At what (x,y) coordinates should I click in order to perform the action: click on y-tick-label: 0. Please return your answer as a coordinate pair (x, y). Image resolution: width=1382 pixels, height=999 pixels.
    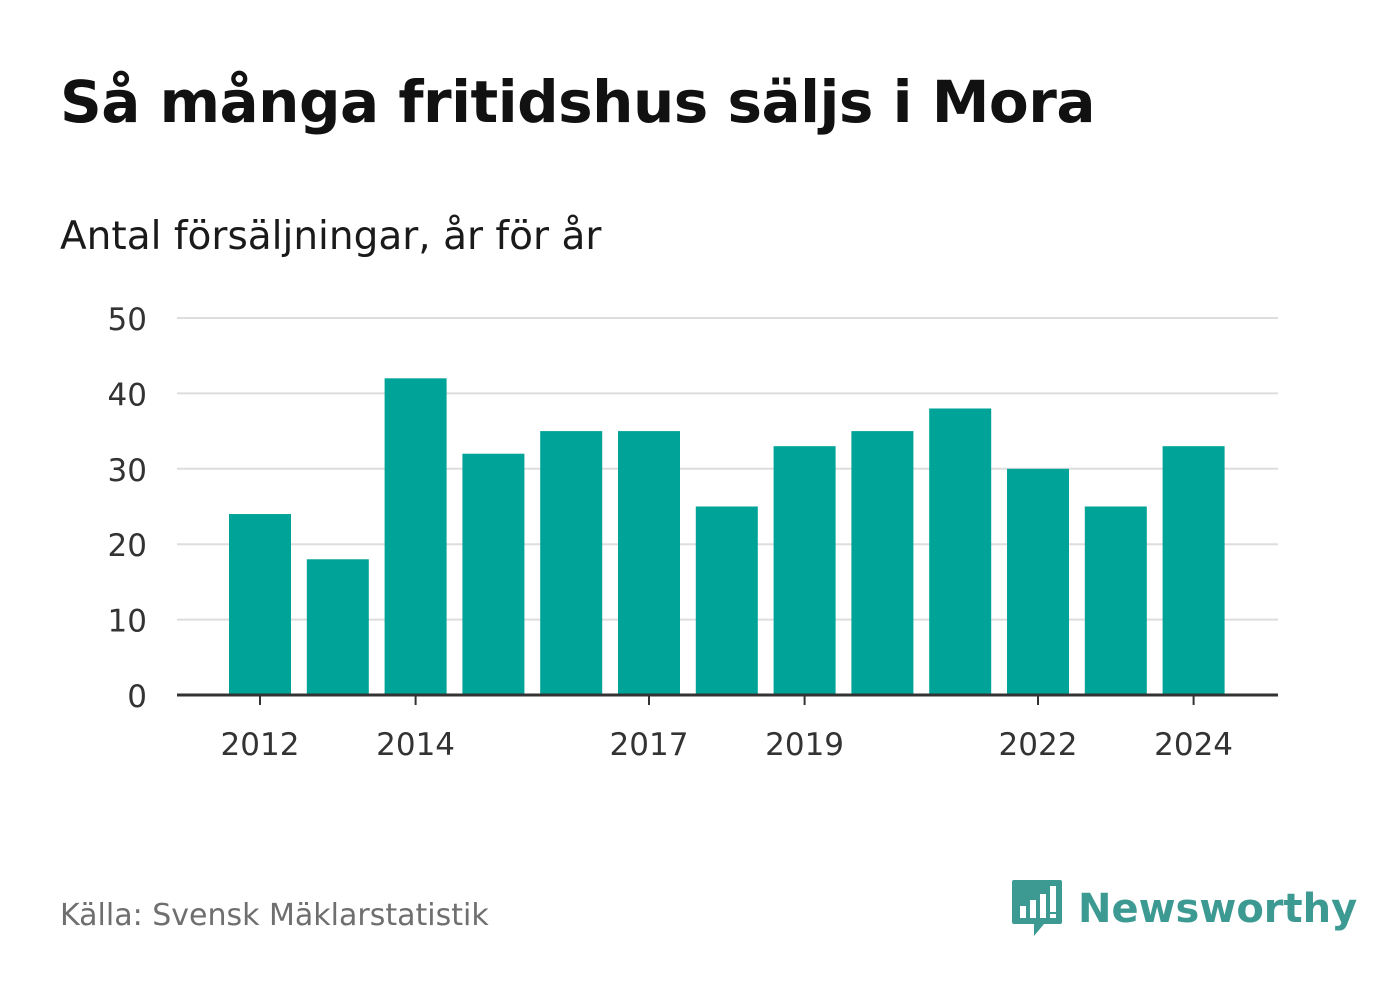
    Looking at the image, I should click on (137, 697).